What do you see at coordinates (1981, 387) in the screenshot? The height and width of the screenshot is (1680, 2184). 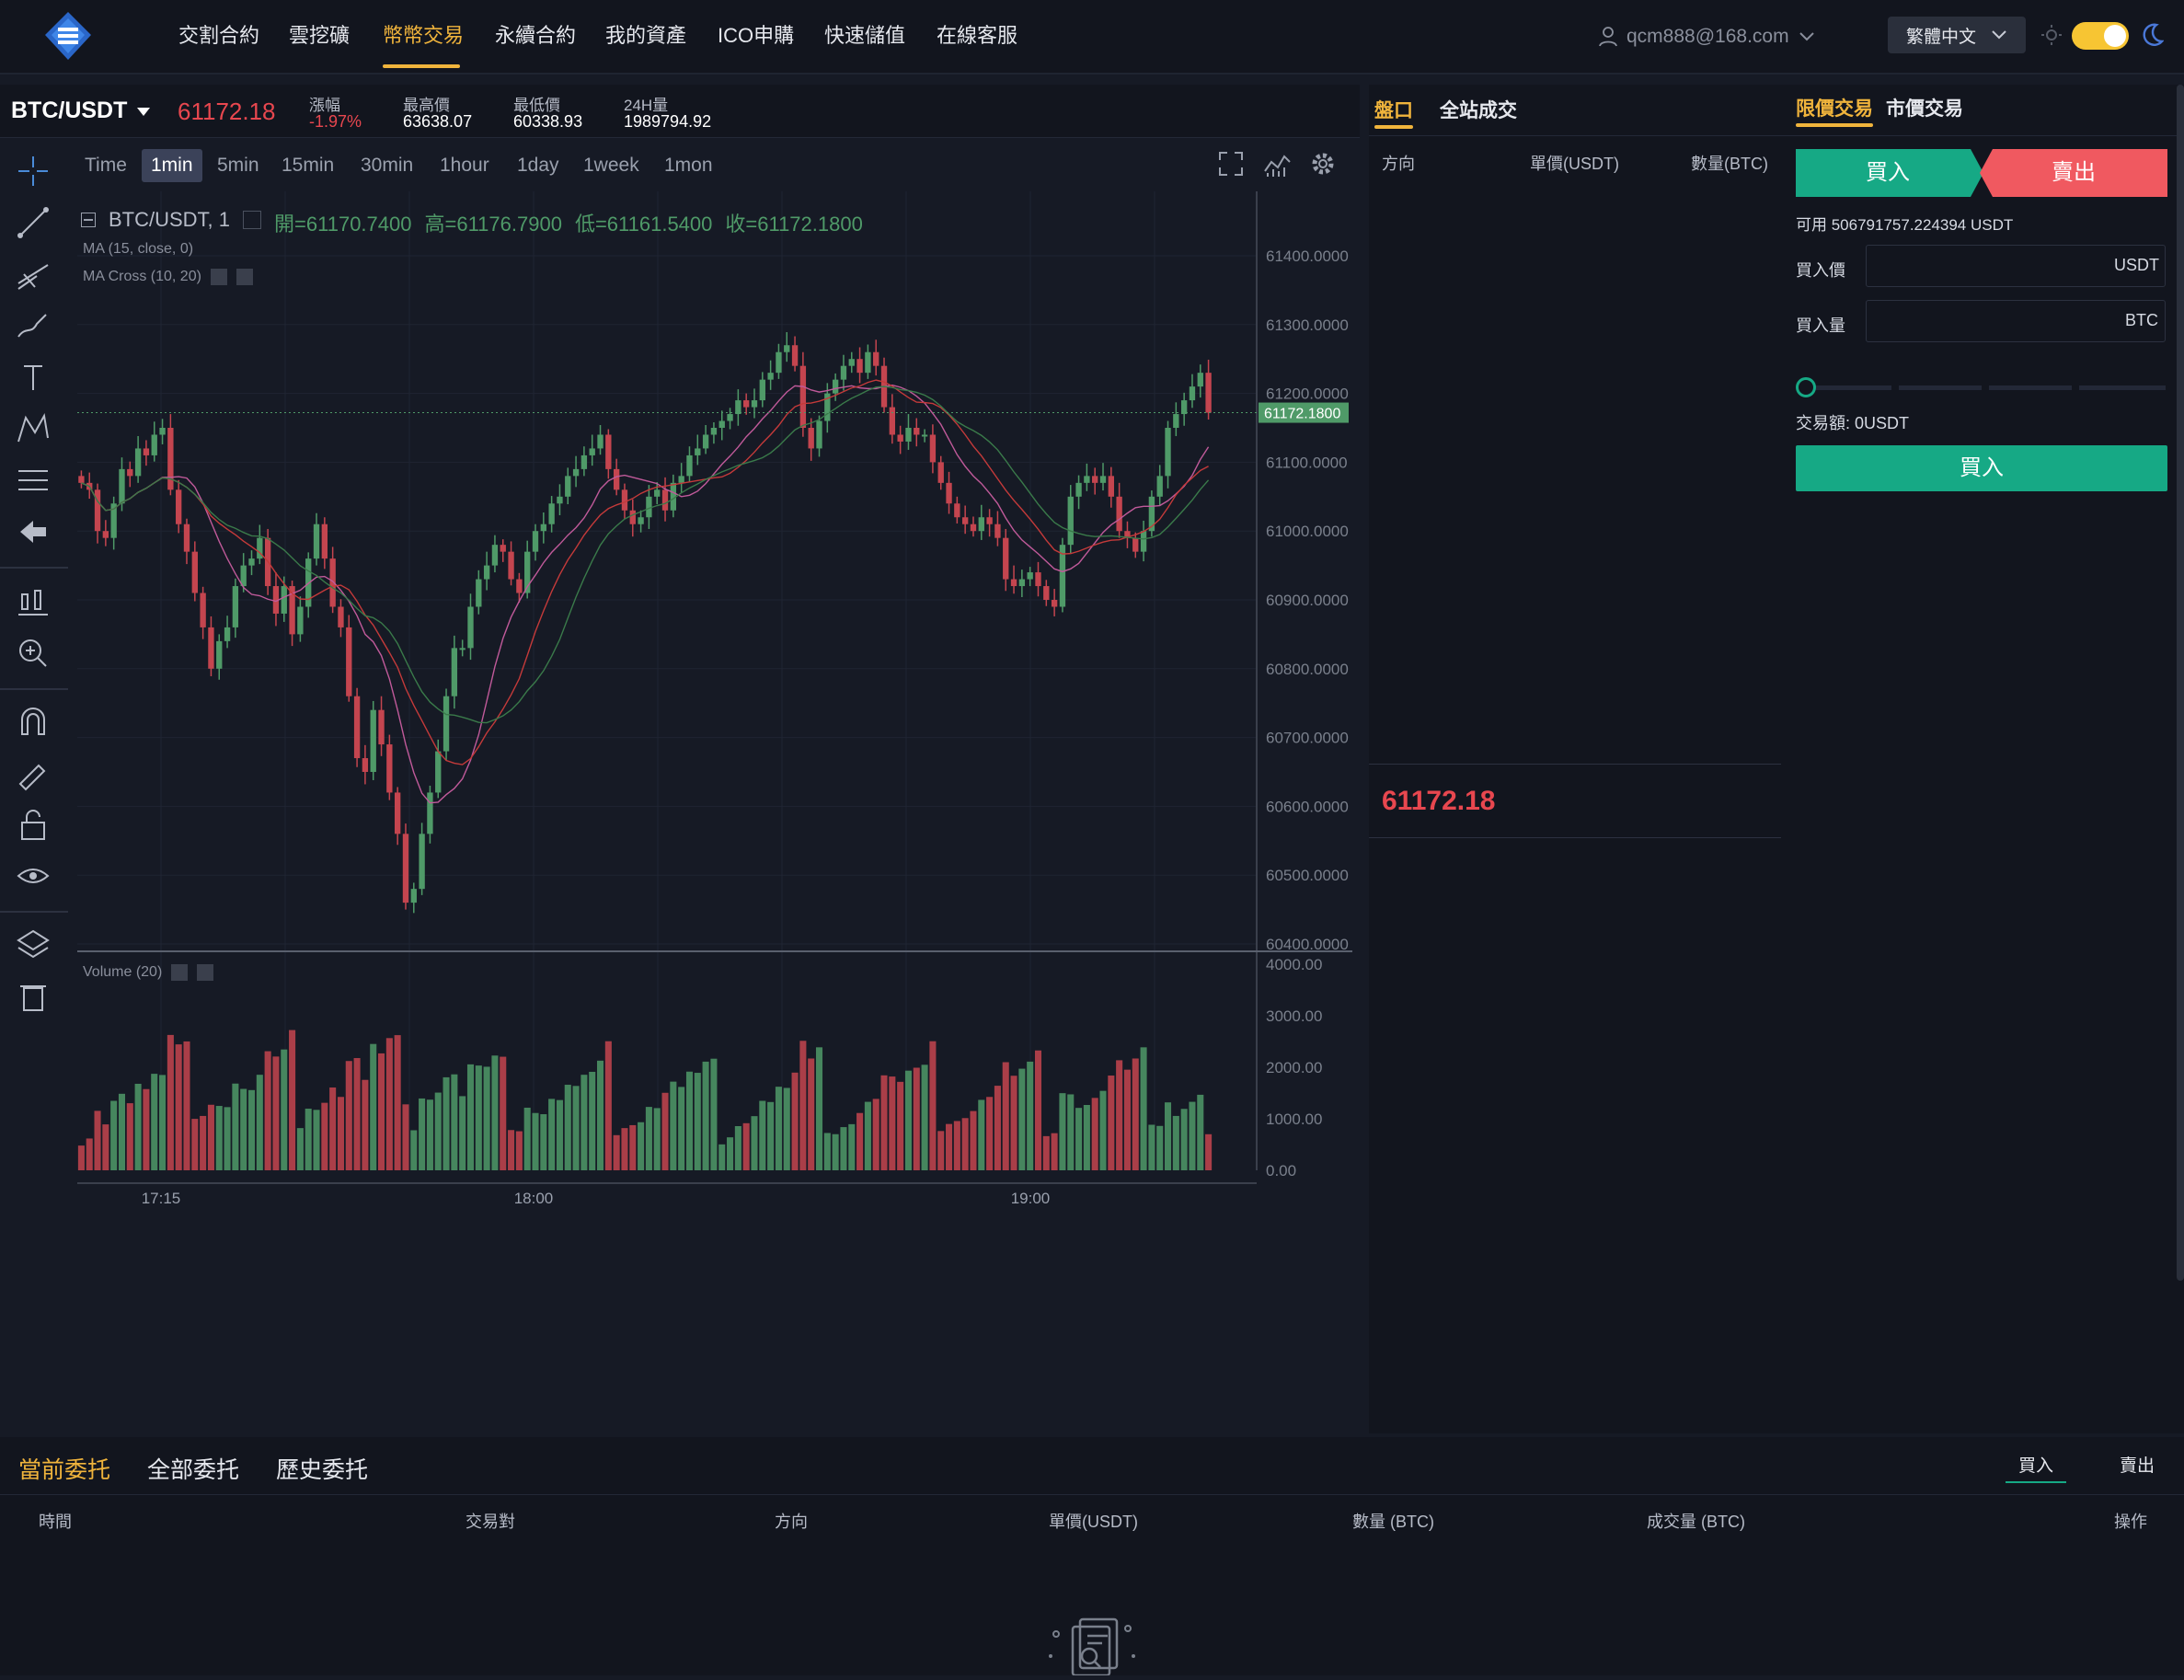 I see `amount-slider` at bounding box center [1981, 387].